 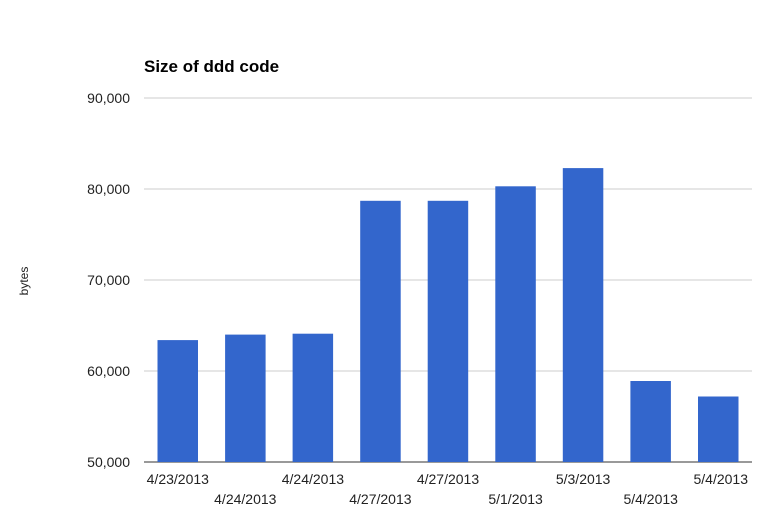 I want to click on x-tick-label: 4/23/2013, so click(x=178, y=479).